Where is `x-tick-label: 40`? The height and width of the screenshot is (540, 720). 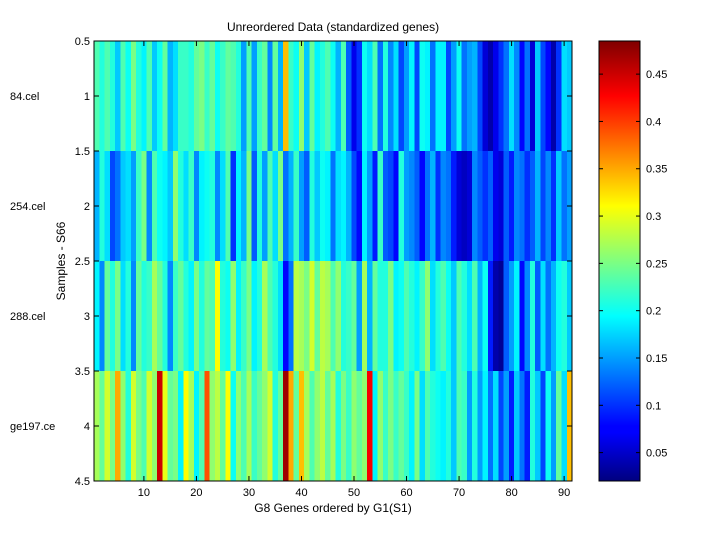 x-tick-label: 40 is located at coordinates (301, 493).